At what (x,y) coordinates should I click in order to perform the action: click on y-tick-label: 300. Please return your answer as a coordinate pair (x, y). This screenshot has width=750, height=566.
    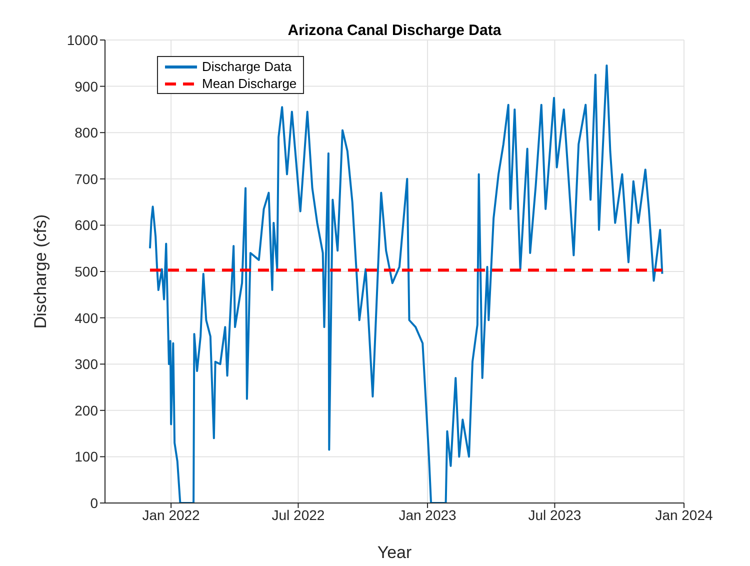
    Looking at the image, I should click on (86, 364).